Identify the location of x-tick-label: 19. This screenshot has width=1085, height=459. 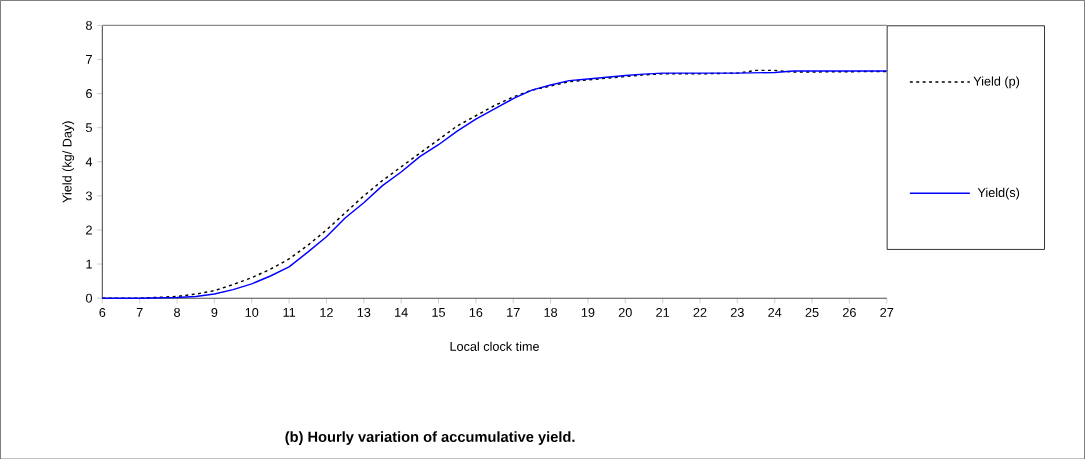
(588, 312).